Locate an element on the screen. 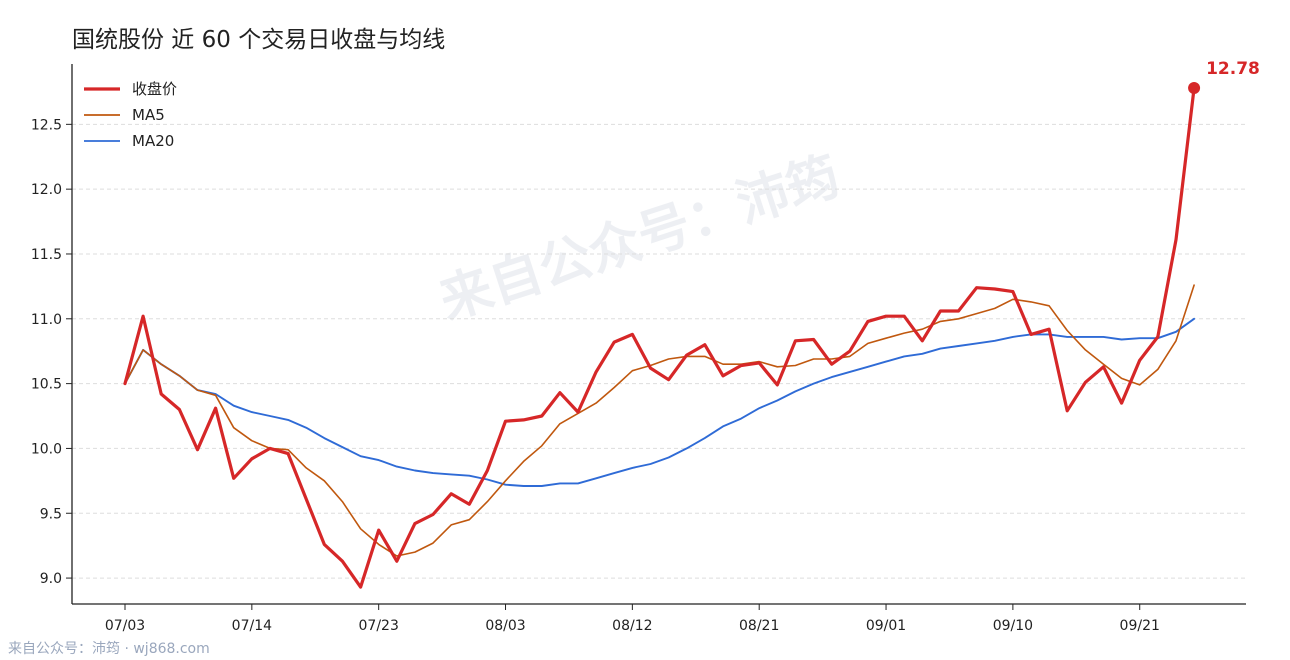 This screenshot has height=660, width=1290. watermark: 来自公众号：沛筠 is located at coordinates (640, 239).